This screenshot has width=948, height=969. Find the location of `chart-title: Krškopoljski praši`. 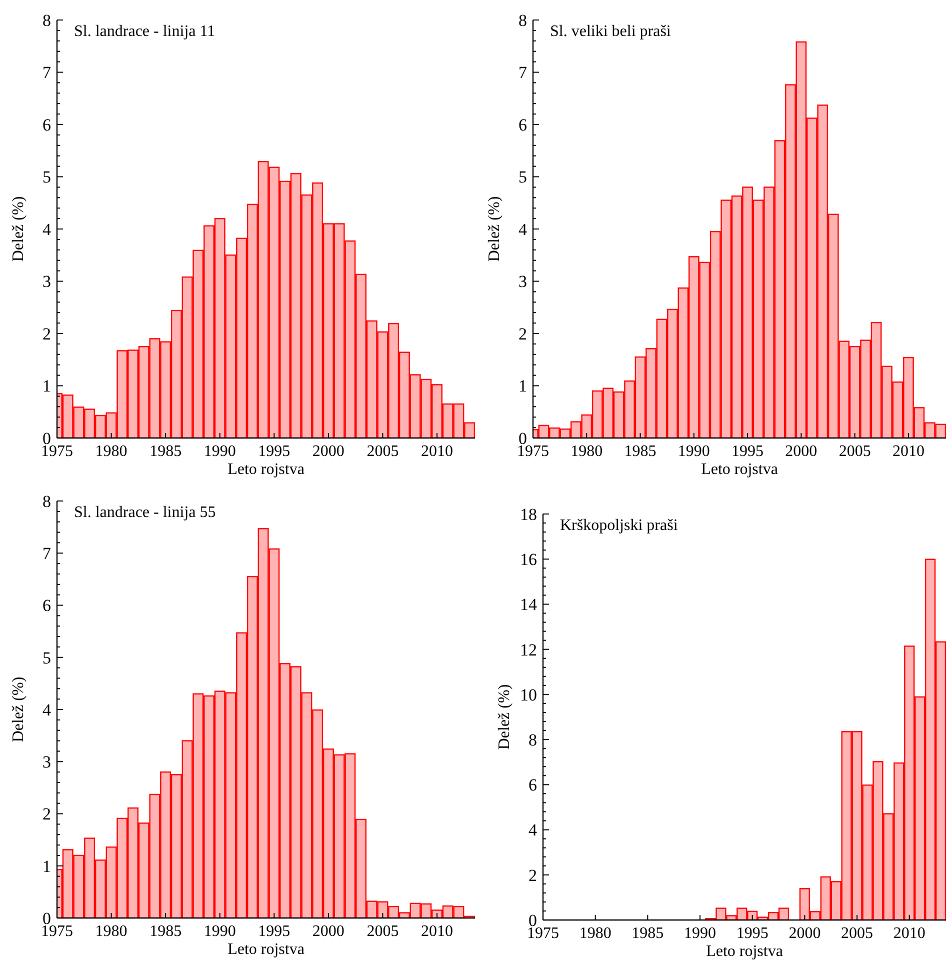

chart-title: Krškopoljski praši is located at coordinates (619, 525).